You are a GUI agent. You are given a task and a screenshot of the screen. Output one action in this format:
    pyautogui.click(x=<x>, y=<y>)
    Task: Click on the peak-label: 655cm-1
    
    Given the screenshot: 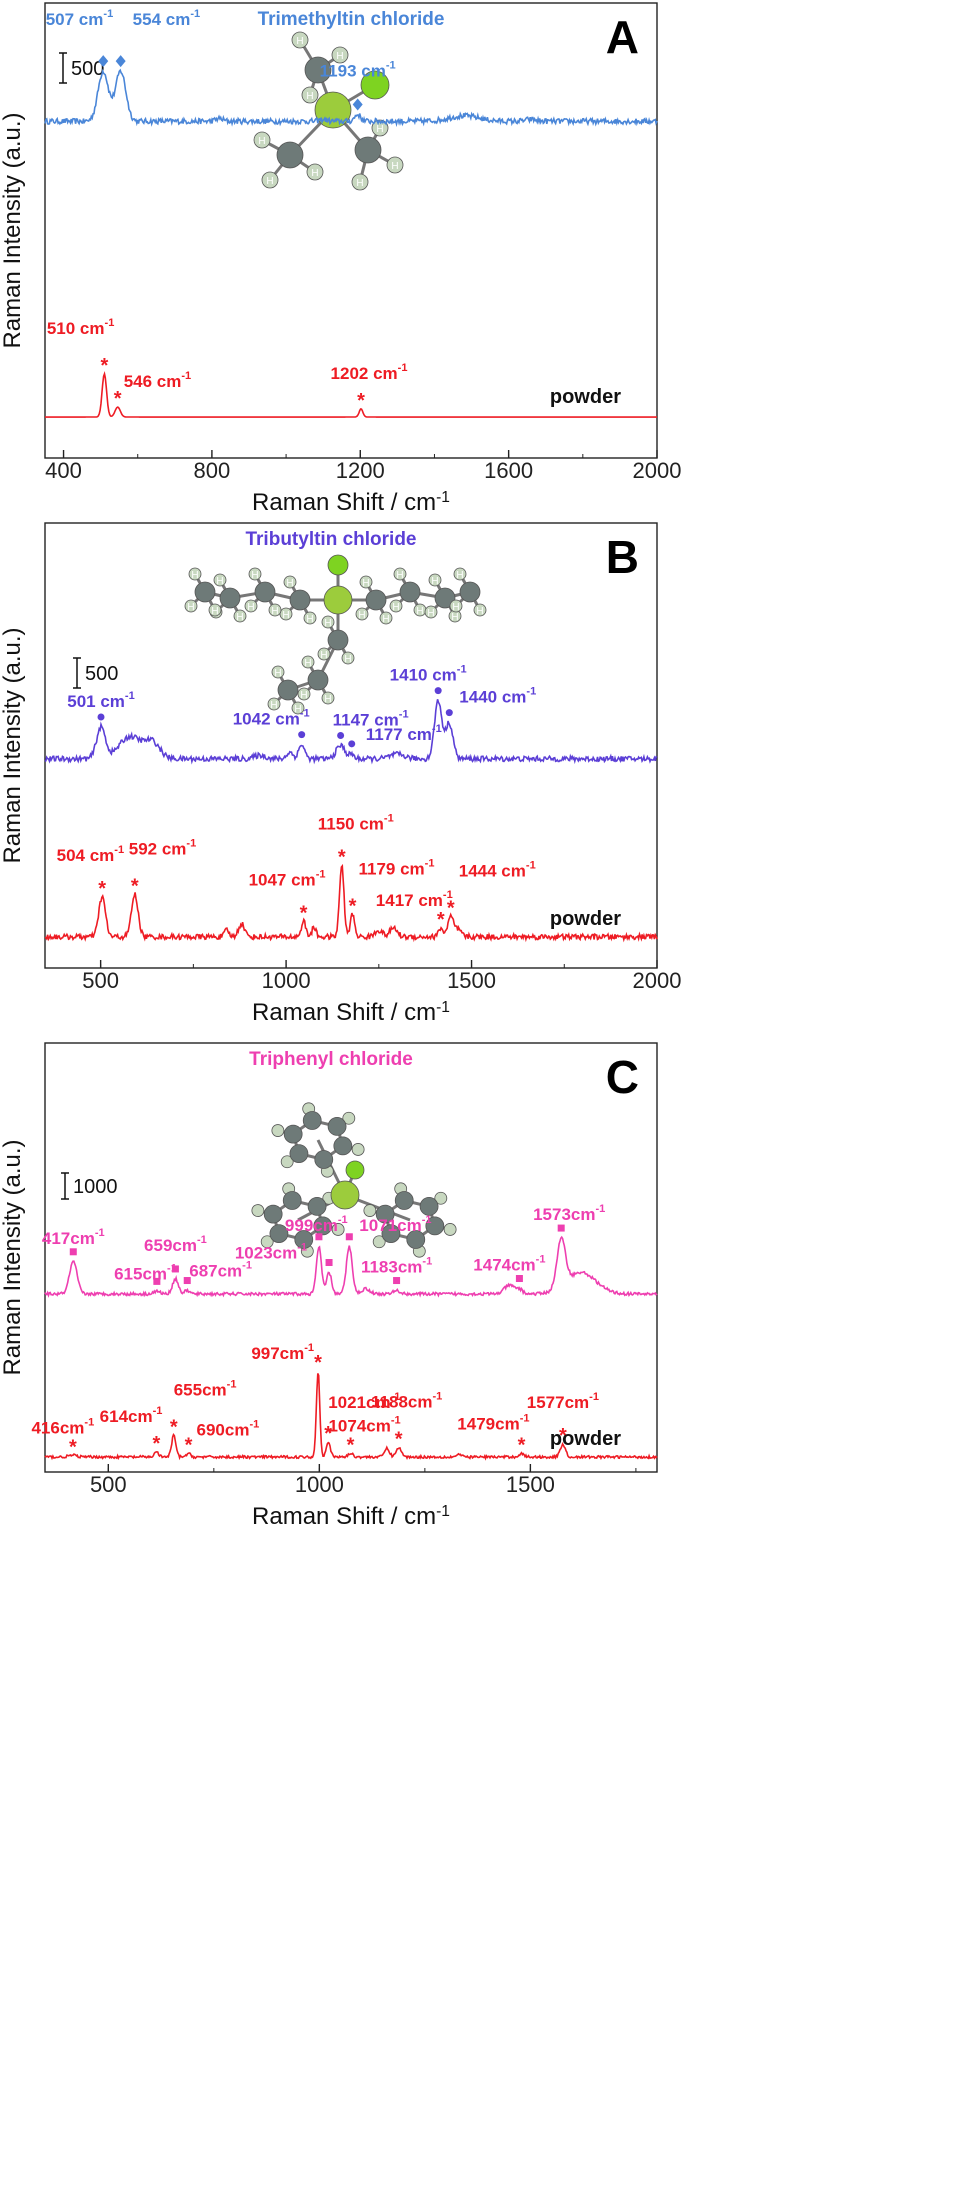 What is the action you would take?
    pyautogui.click(x=205, y=1389)
    